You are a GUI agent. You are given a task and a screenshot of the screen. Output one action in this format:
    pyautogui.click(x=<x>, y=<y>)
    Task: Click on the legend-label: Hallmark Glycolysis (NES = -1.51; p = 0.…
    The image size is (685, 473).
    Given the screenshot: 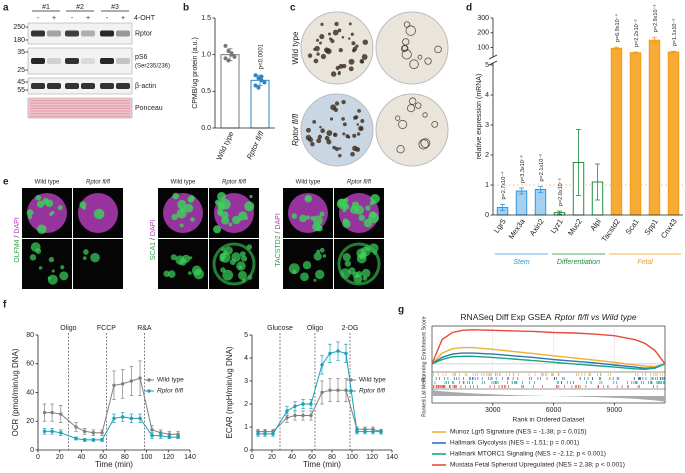 What is the action you would take?
    pyautogui.click(x=514, y=443)
    